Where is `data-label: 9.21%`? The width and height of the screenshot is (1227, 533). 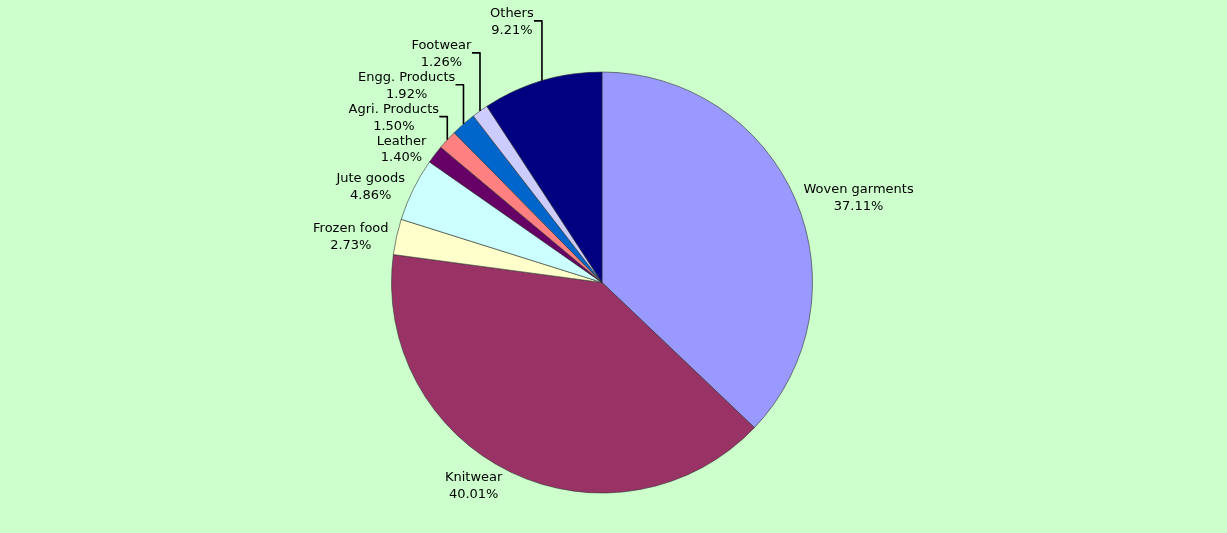 data-label: 9.21% is located at coordinates (512, 29).